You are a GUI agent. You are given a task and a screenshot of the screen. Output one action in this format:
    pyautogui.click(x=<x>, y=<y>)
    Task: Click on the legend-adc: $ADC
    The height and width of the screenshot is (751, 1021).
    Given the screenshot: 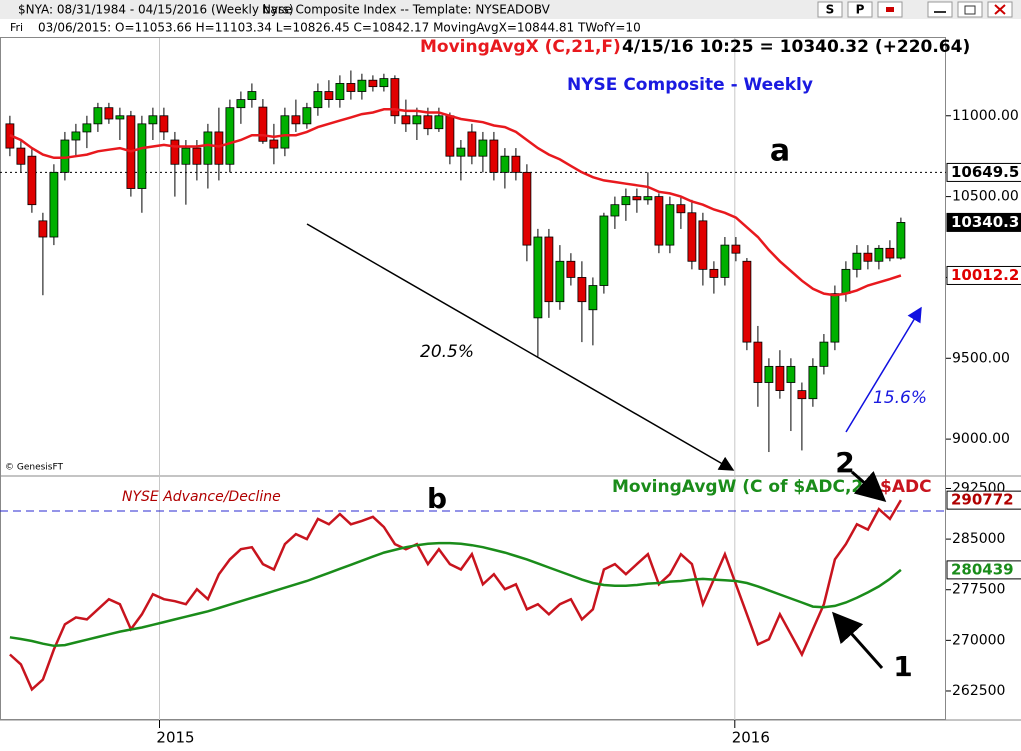 What is the action you would take?
    pyautogui.click(x=906, y=487)
    